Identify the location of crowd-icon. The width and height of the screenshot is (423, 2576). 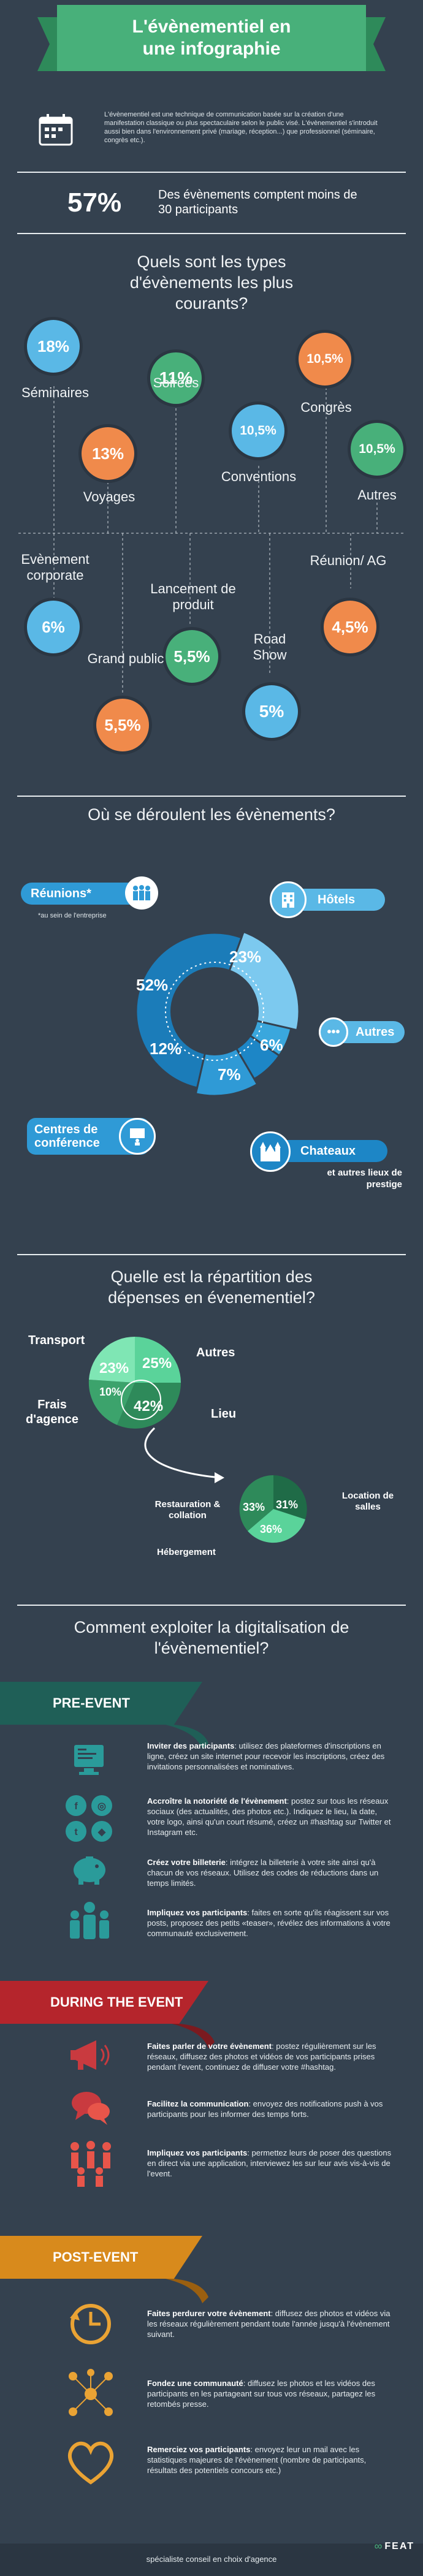
(89, 1923).